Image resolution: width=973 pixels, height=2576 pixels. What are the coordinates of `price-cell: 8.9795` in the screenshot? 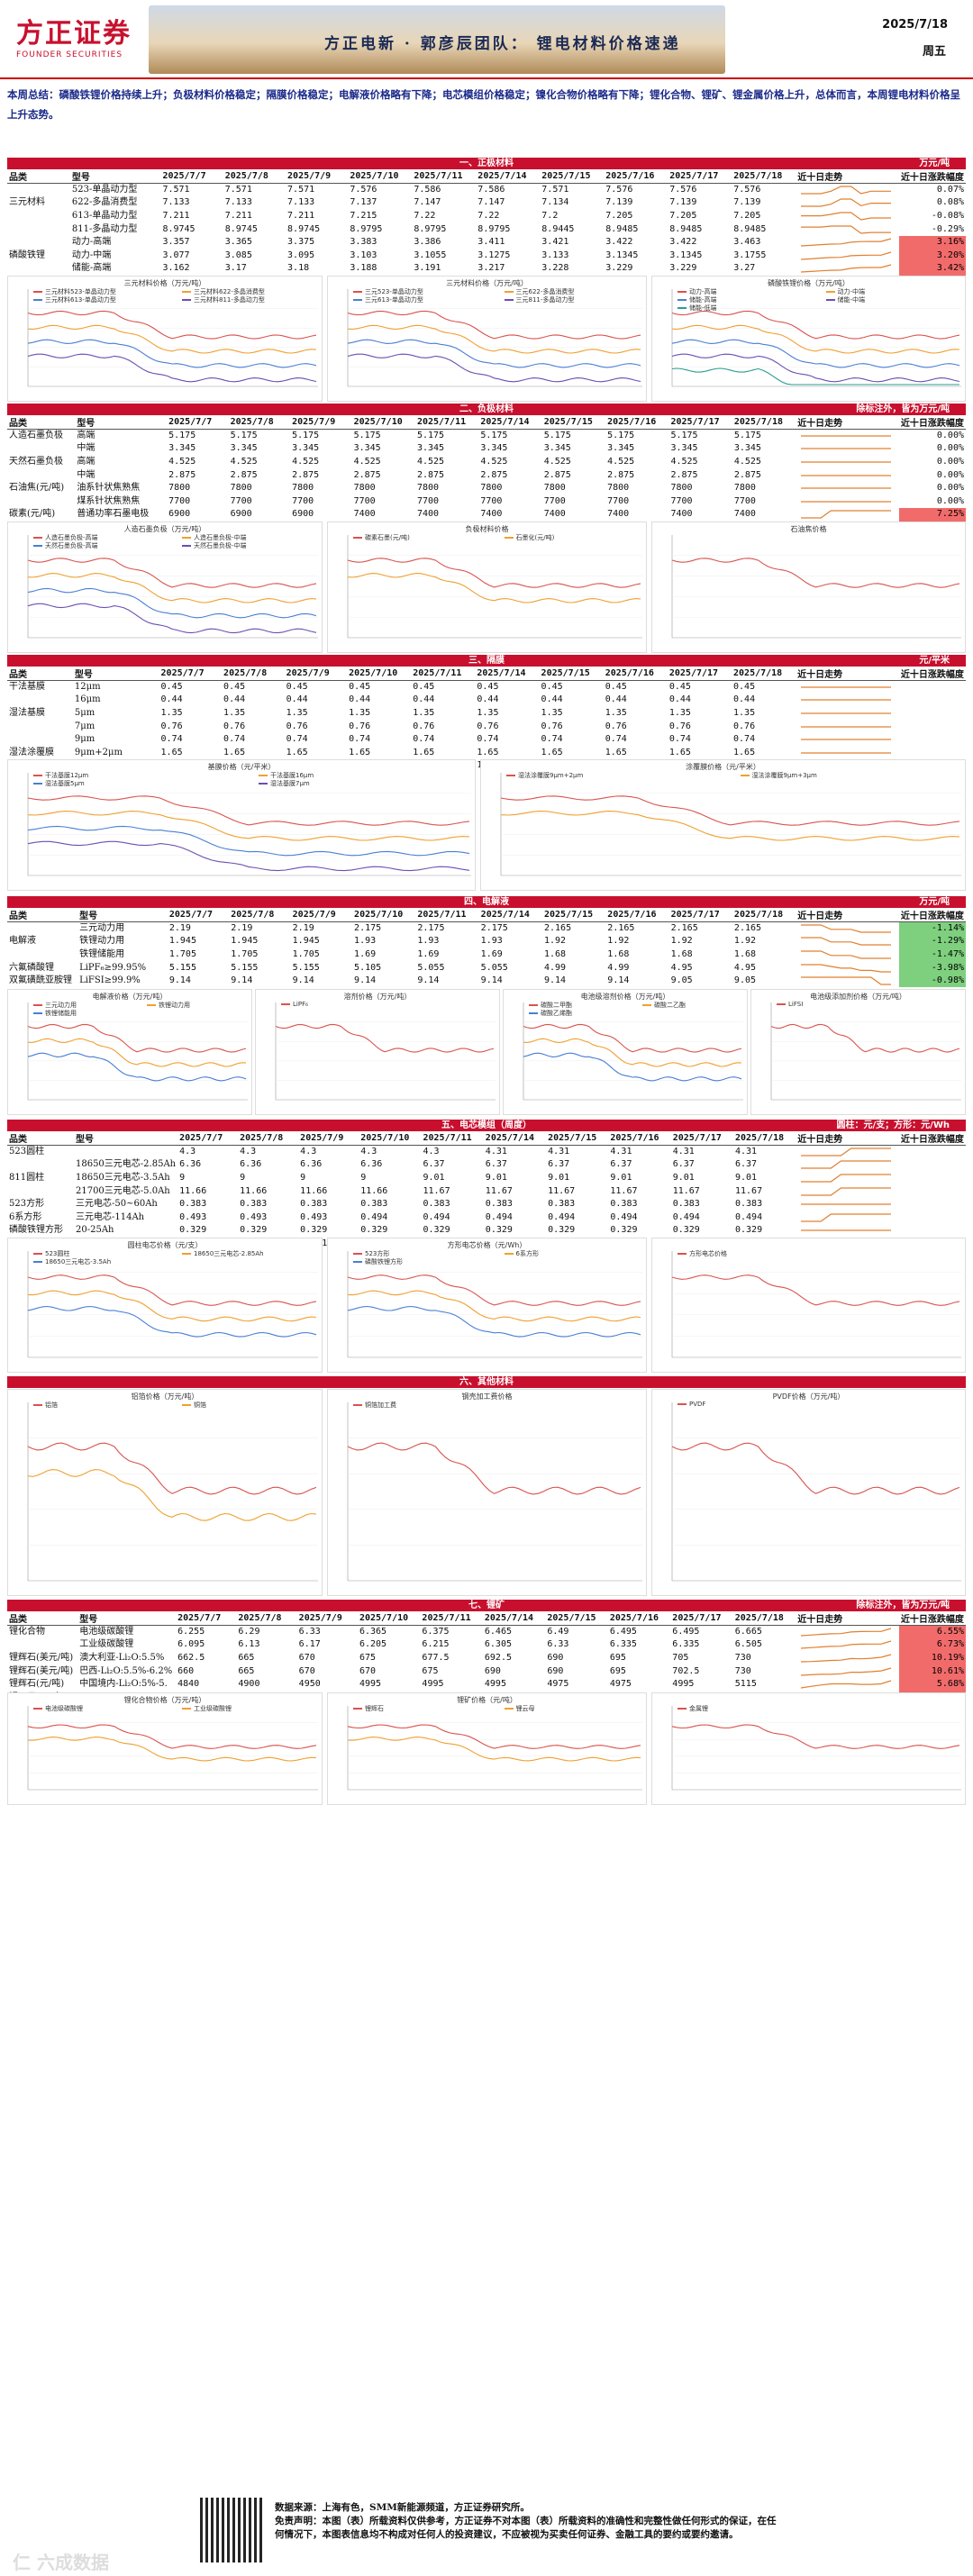 It's located at (494, 229).